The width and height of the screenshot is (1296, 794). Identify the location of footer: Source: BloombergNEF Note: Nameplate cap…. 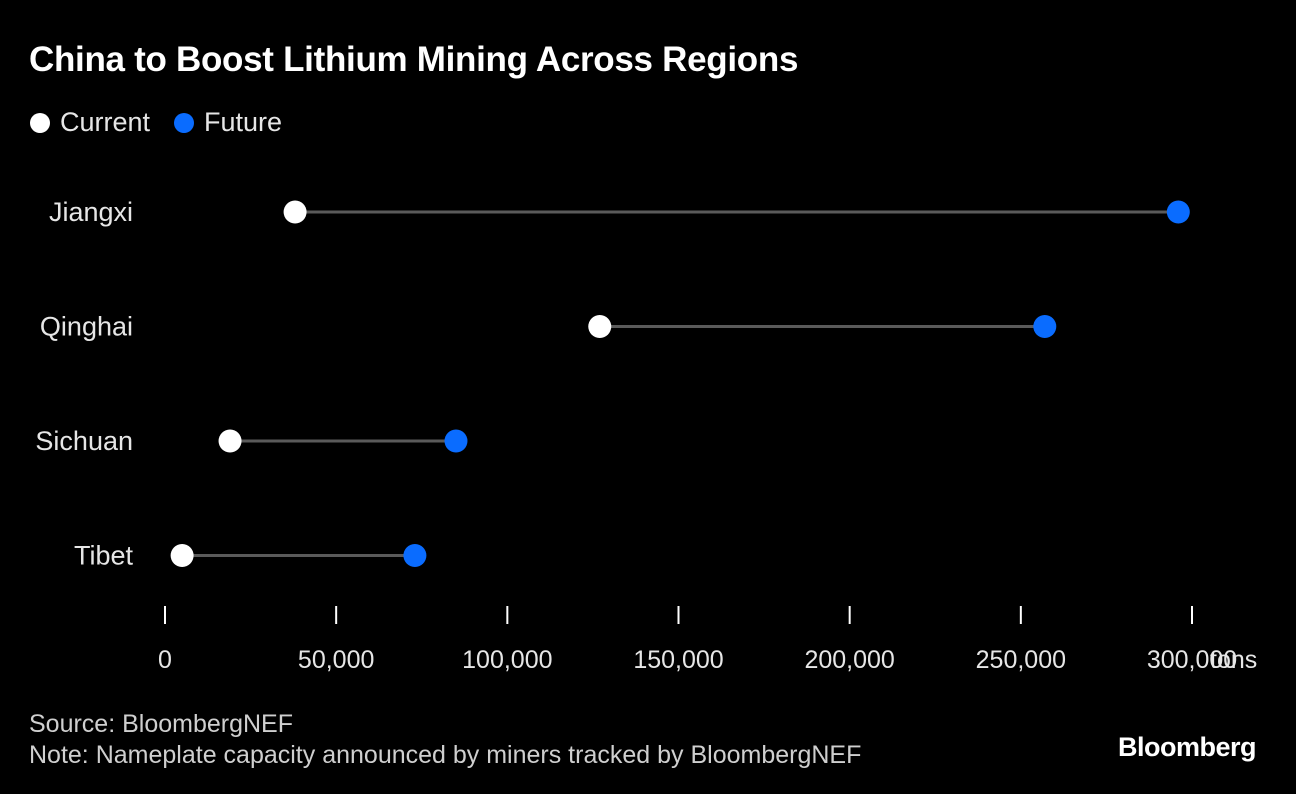
(445, 740).